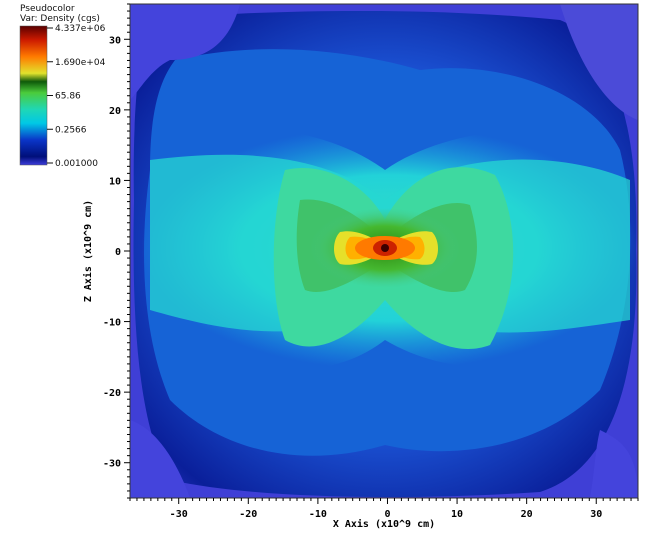  What do you see at coordinates (115, 181) in the screenshot?
I see `y-tick-label: 10` at bounding box center [115, 181].